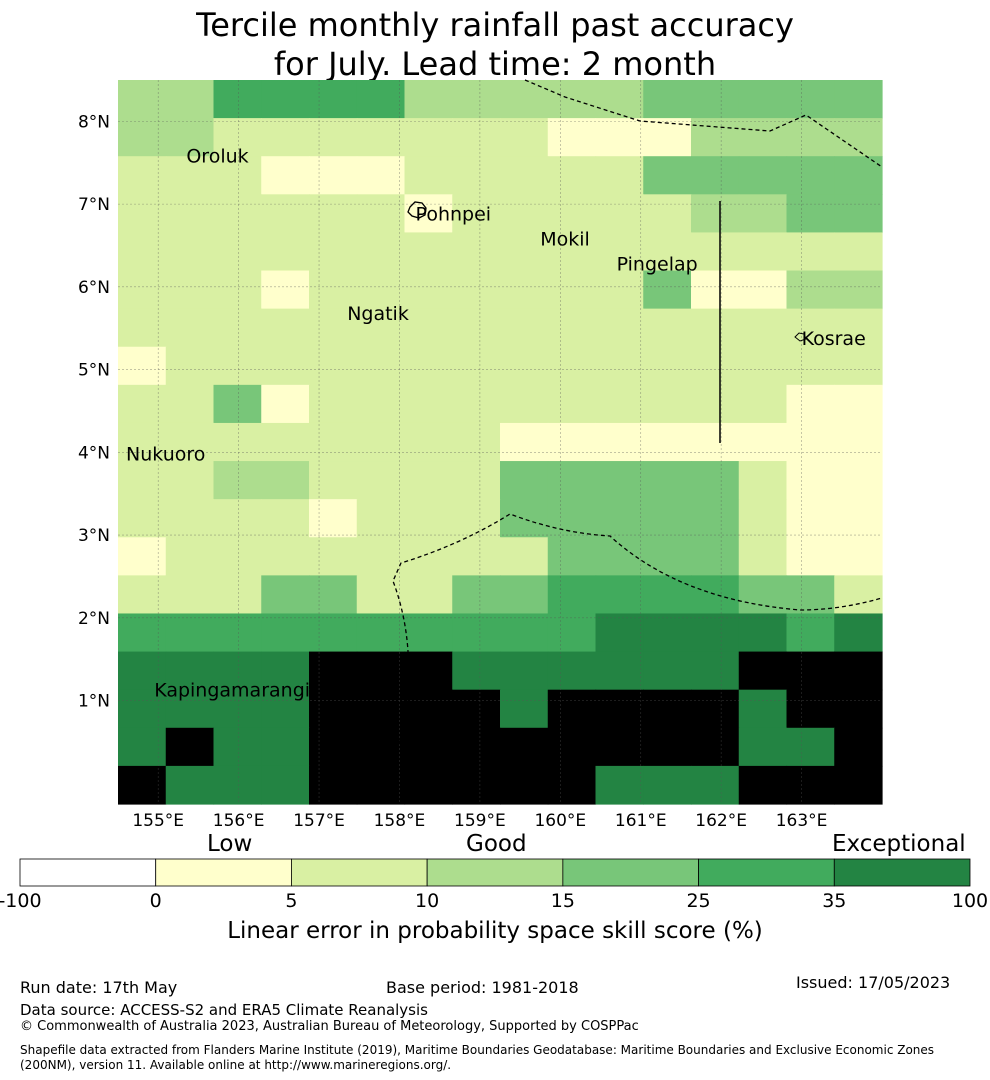 This screenshot has height=1080, width=990. What do you see at coordinates (94, 371) in the screenshot?
I see `latitude-tick-label: 5°N` at bounding box center [94, 371].